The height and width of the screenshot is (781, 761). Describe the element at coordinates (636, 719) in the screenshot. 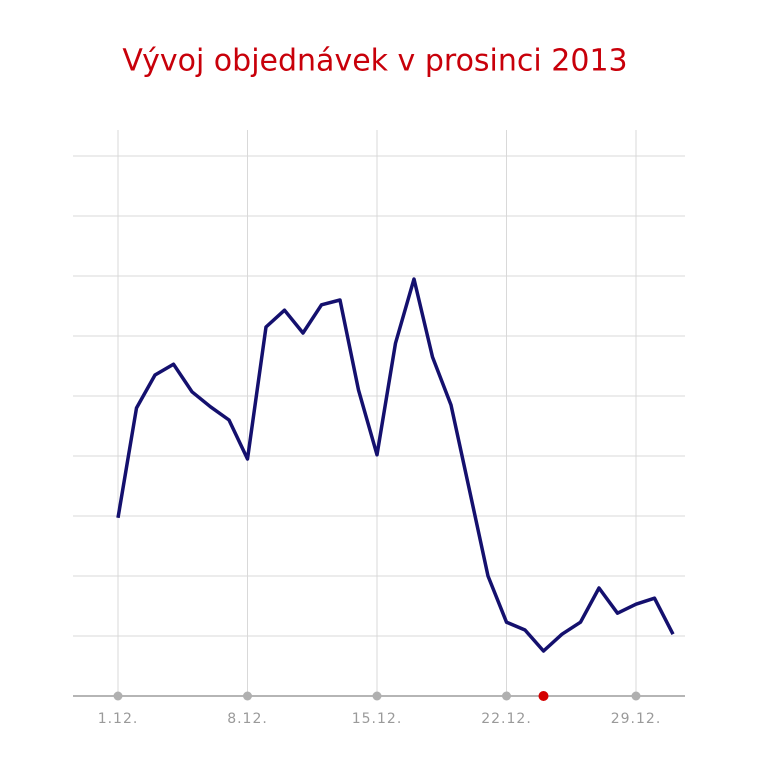

I see `x-tick-label: 29.12.` at that location.